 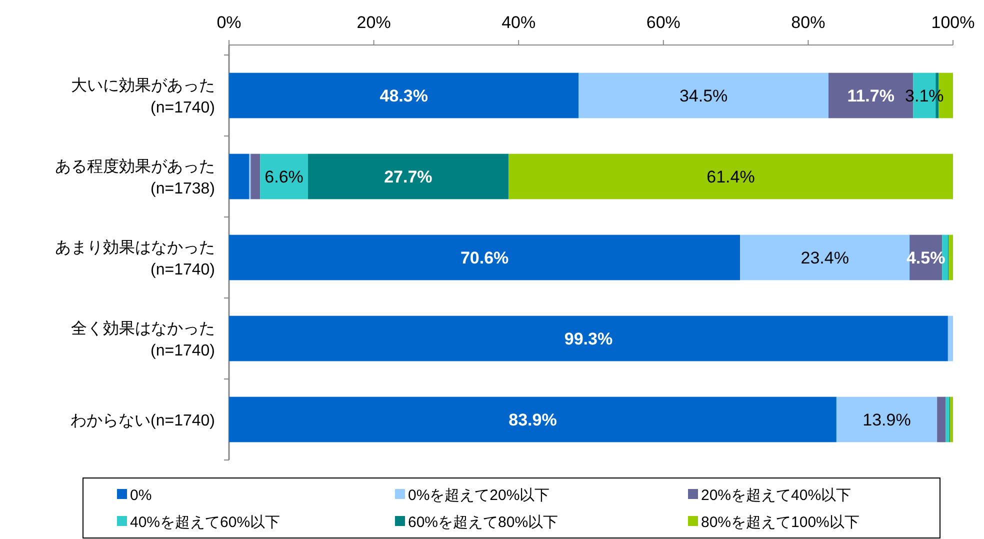 I want to click on data-label: 61.4%, so click(x=730, y=177).